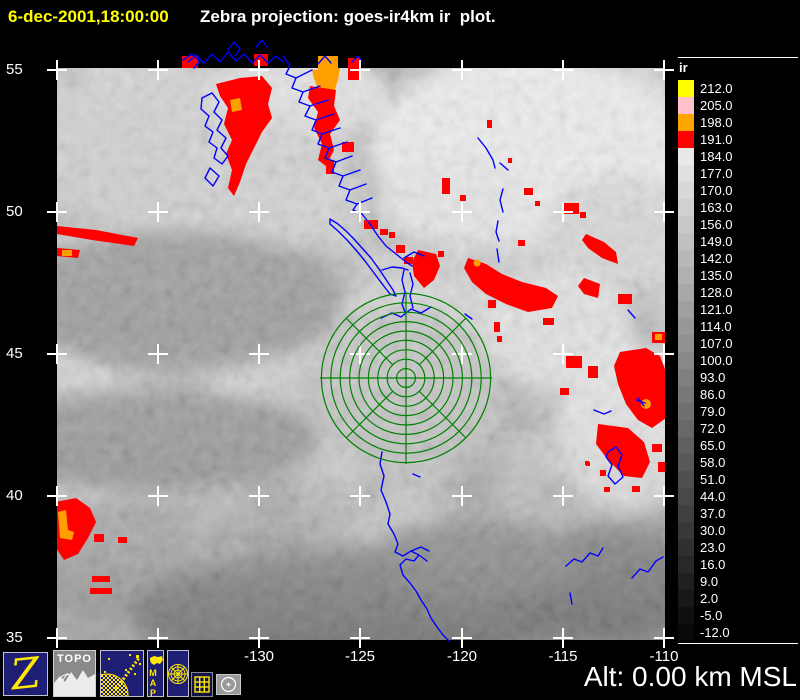 The height and width of the screenshot is (700, 800). What do you see at coordinates (705, 598) in the screenshot?
I see `colorbar-entry: 2.0` at bounding box center [705, 598].